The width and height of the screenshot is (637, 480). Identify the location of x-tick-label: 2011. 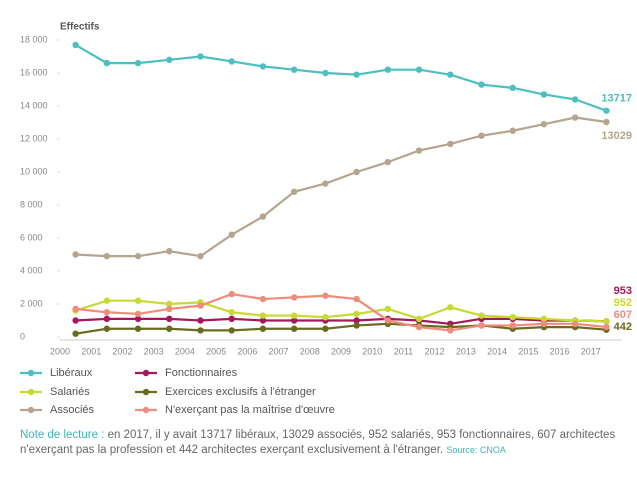
(403, 351).